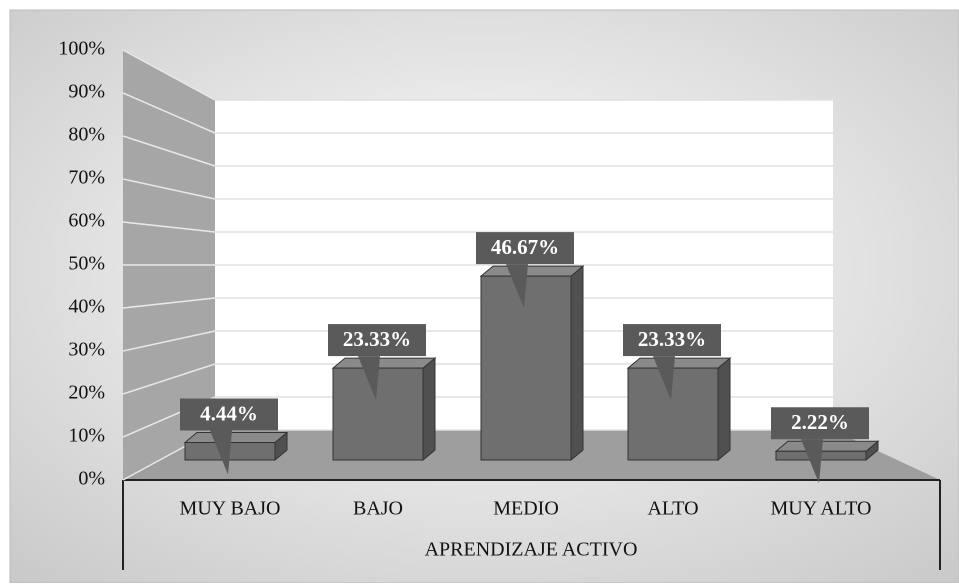  What do you see at coordinates (378, 509) in the screenshot?
I see `x-tick-label: BAJO` at bounding box center [378, 509].